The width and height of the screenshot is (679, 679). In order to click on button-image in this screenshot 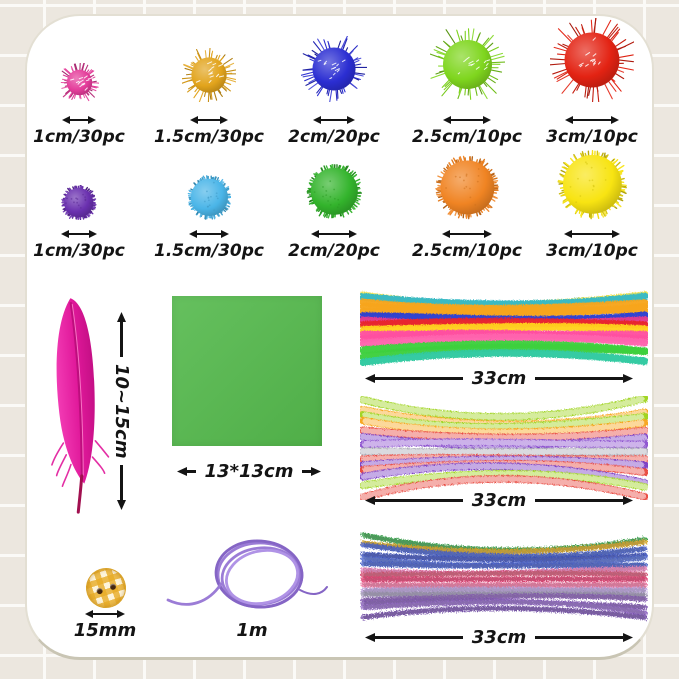, I will do `click(106, 588)`.